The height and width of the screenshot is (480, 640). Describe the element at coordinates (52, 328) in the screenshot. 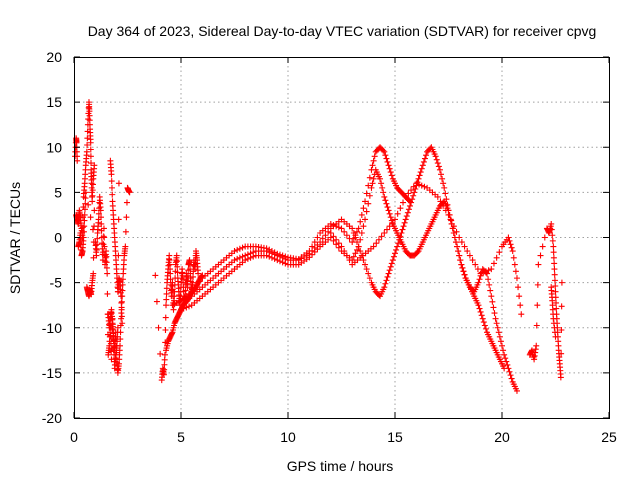

I see `y-tick-label: -10` at that location.